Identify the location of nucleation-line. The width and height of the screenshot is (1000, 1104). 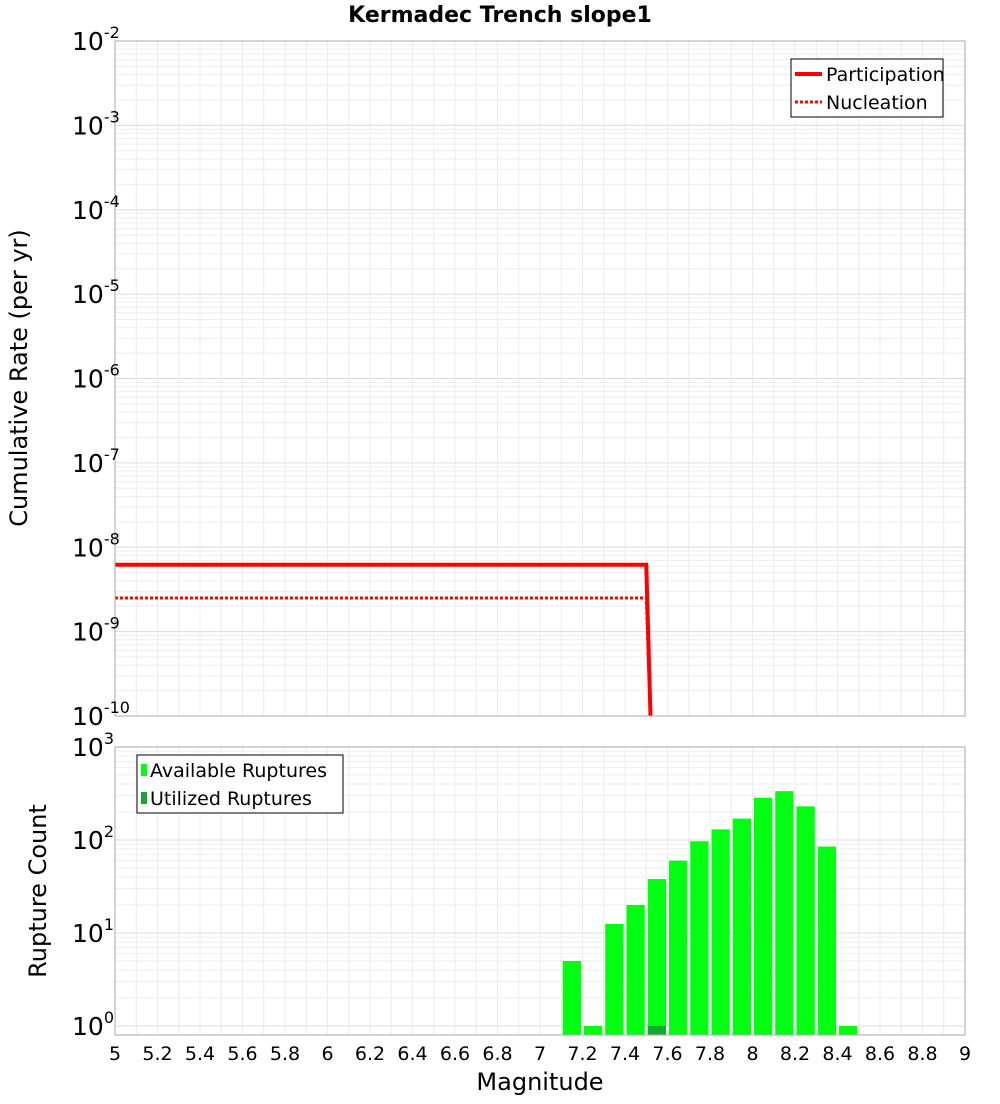
(383, 656).